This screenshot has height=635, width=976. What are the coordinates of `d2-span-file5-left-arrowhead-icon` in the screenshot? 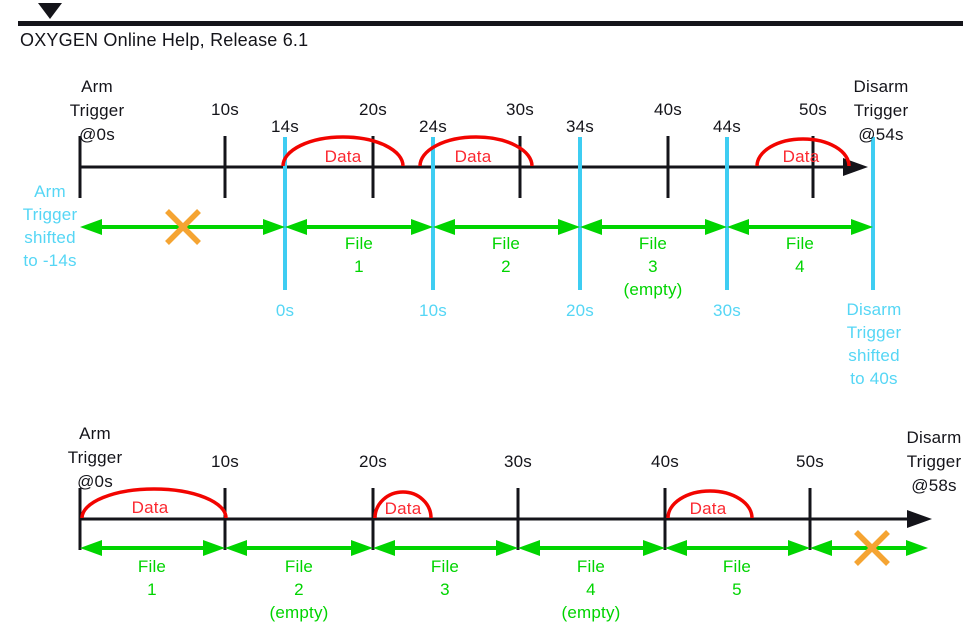 It's located at (676, 548).